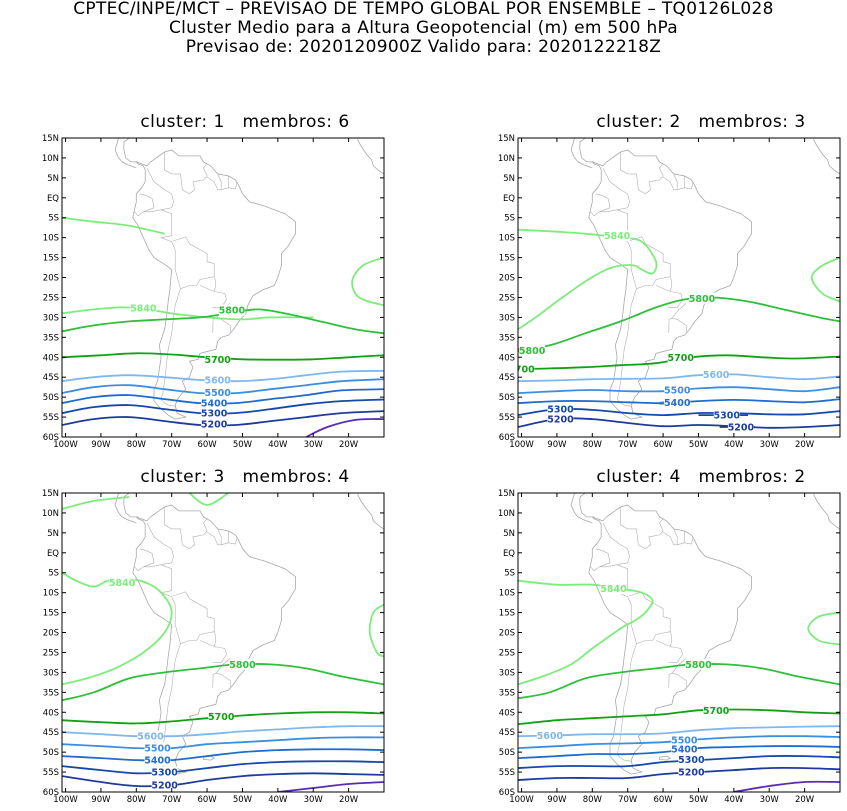 The image size is (847, 811). What do you see at coordinates (50, 139) in the screenshot?
I see `lat-tick-label: 15N` at bounding box center [50, 139].